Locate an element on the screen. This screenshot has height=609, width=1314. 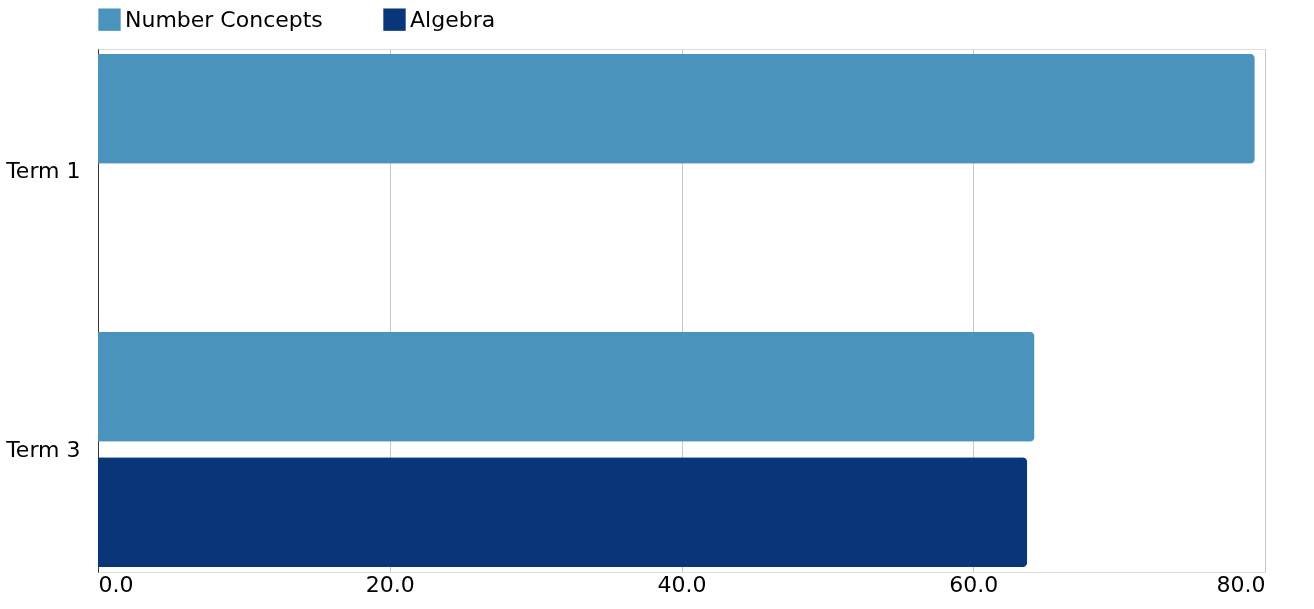
x-tick-label: 20.0 is located at coordinates (390, 584).